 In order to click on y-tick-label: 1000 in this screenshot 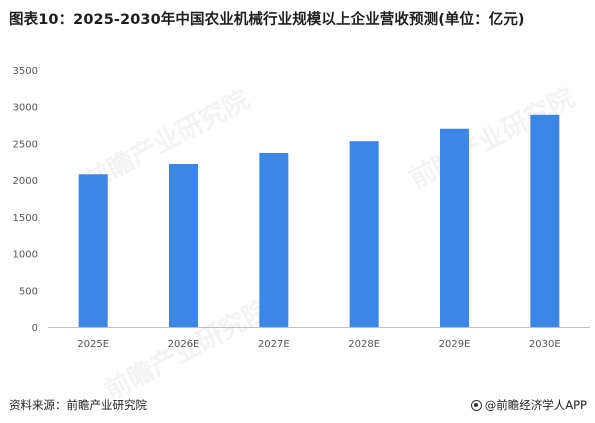, I will do `click(25, 255)`.